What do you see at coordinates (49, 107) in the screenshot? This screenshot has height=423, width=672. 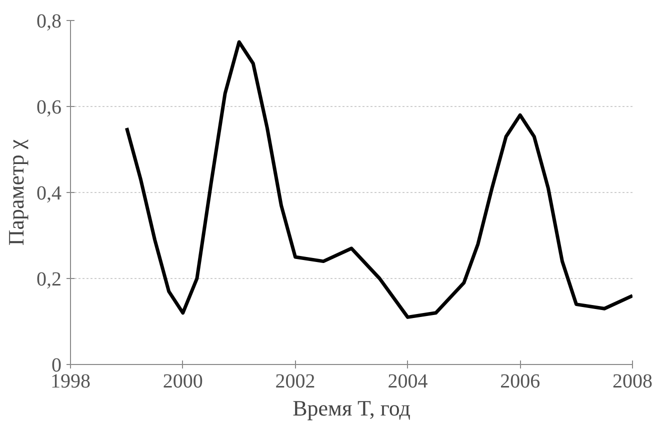 I see `y-tick-label: 0,6` at bounding box center [49, 107].